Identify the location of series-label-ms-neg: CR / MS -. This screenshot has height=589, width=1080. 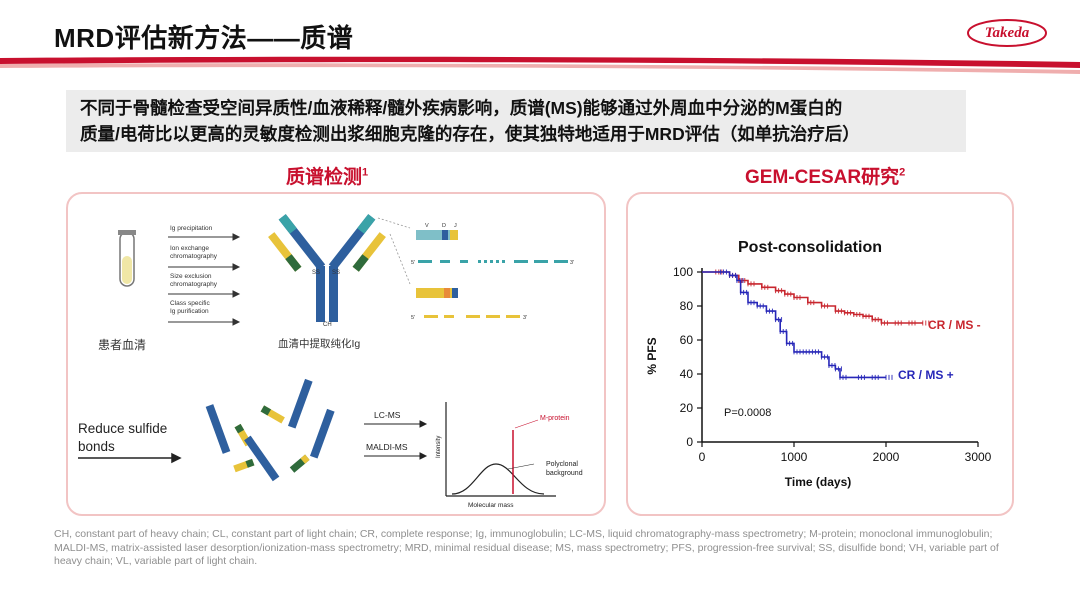
(954, 325).